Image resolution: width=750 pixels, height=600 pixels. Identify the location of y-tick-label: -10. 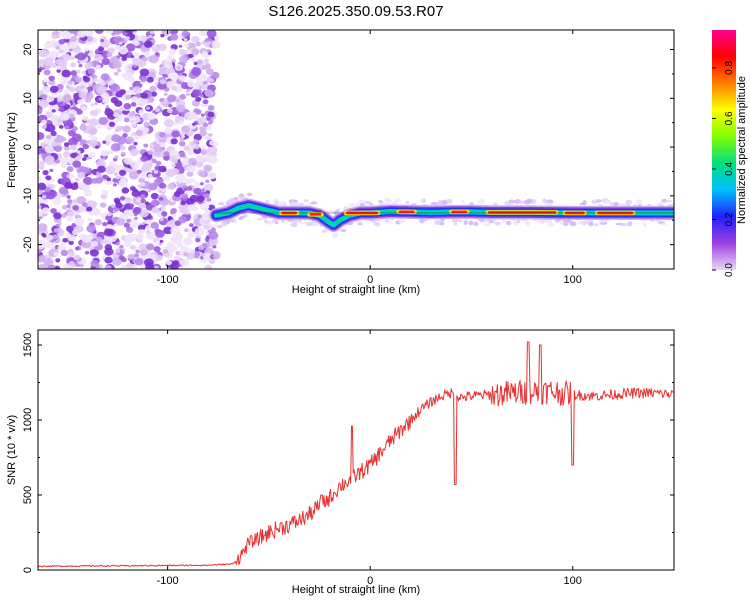
(28, 196).